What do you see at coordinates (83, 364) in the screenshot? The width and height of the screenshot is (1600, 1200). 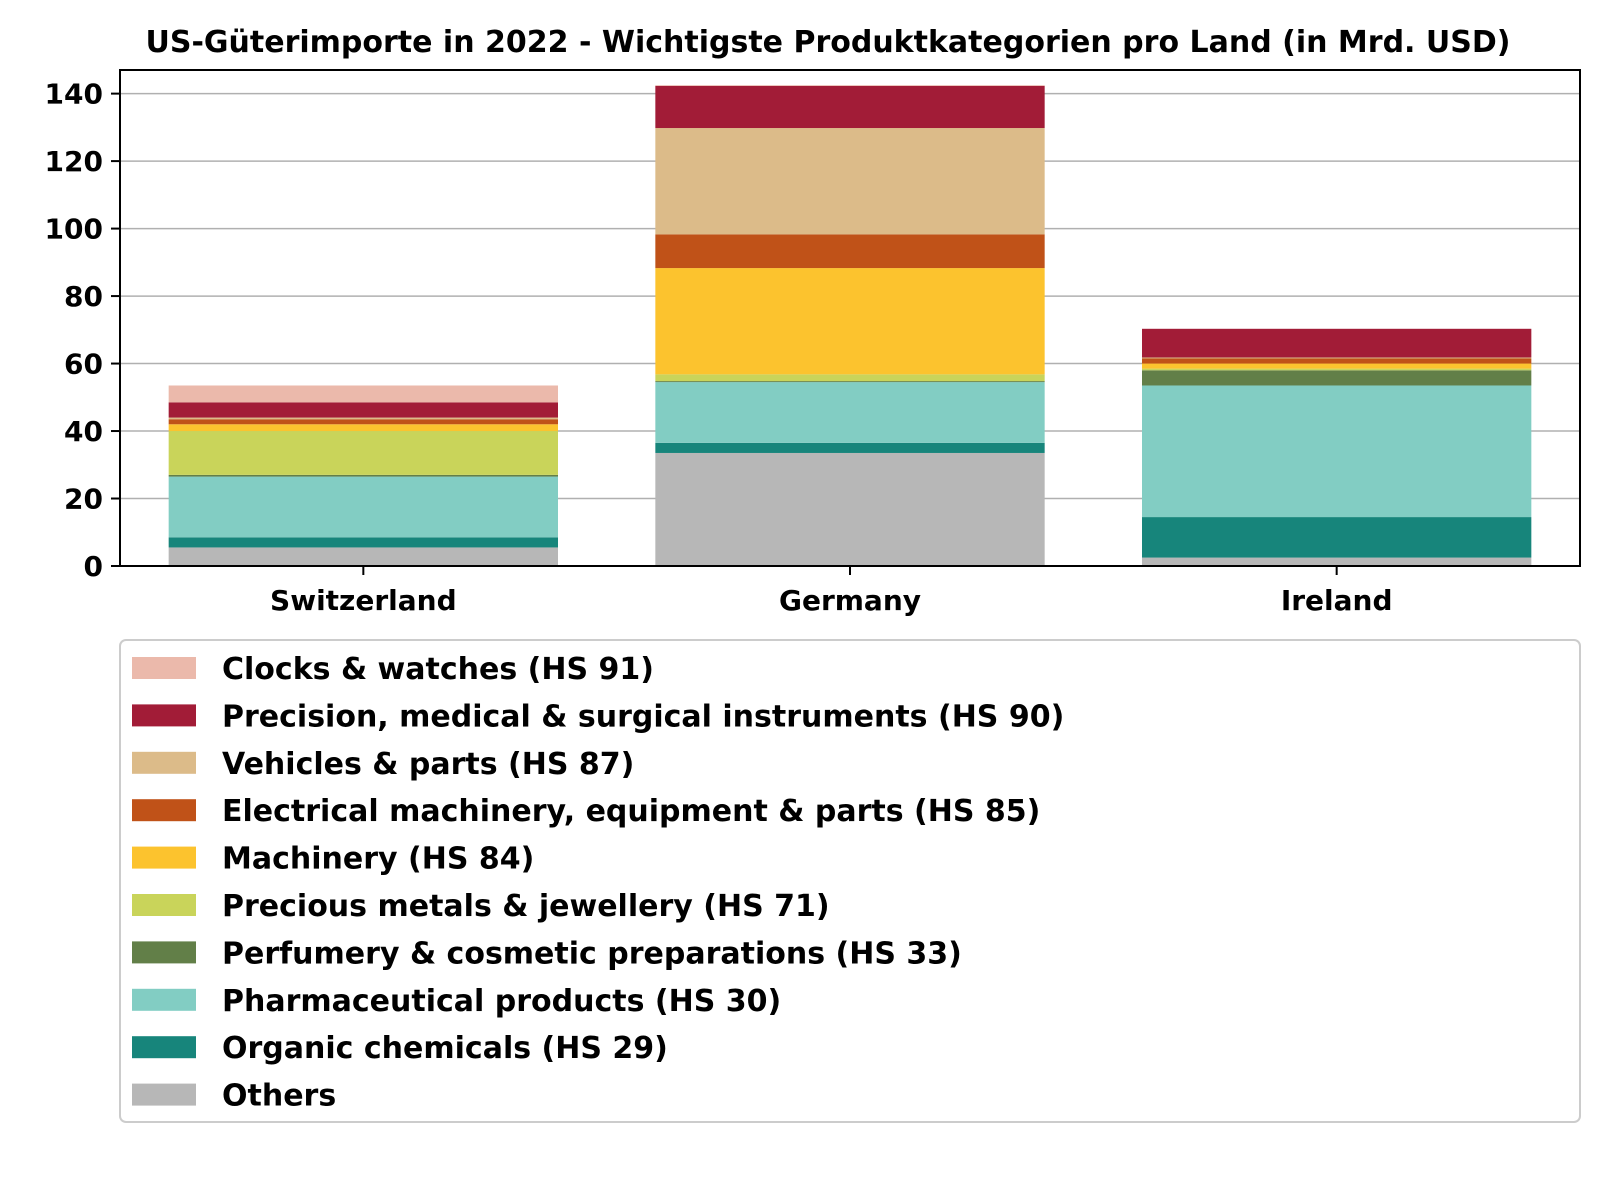 I see `y-tick-label: 60` at bounding box center [83, 364].